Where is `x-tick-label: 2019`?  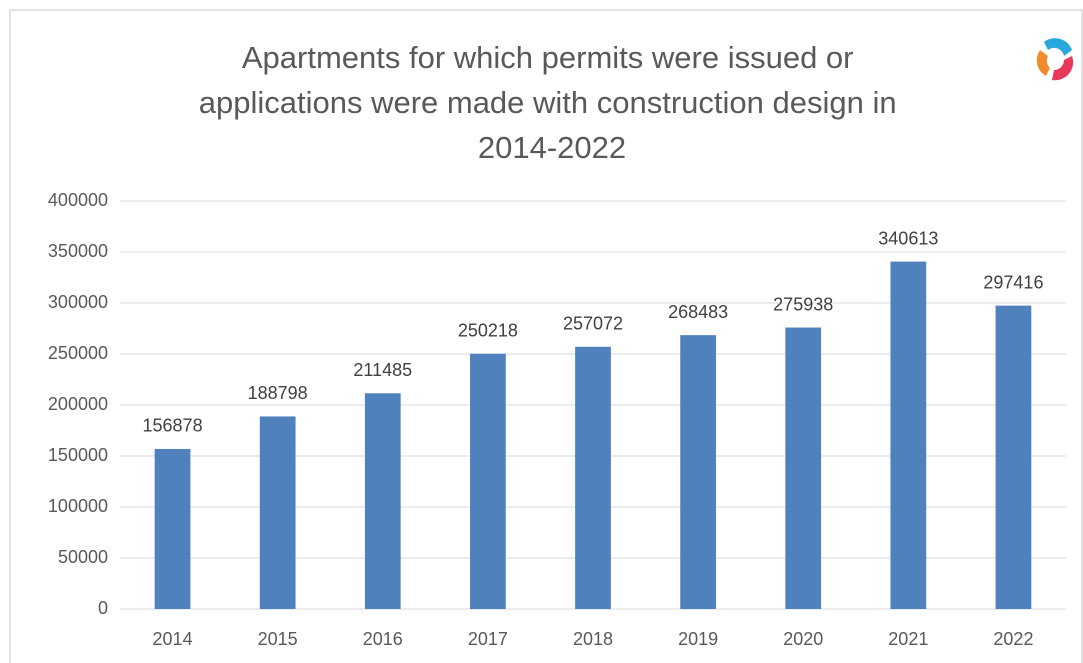 x-tick-label: 2019 is located at coordinates (698, 639).